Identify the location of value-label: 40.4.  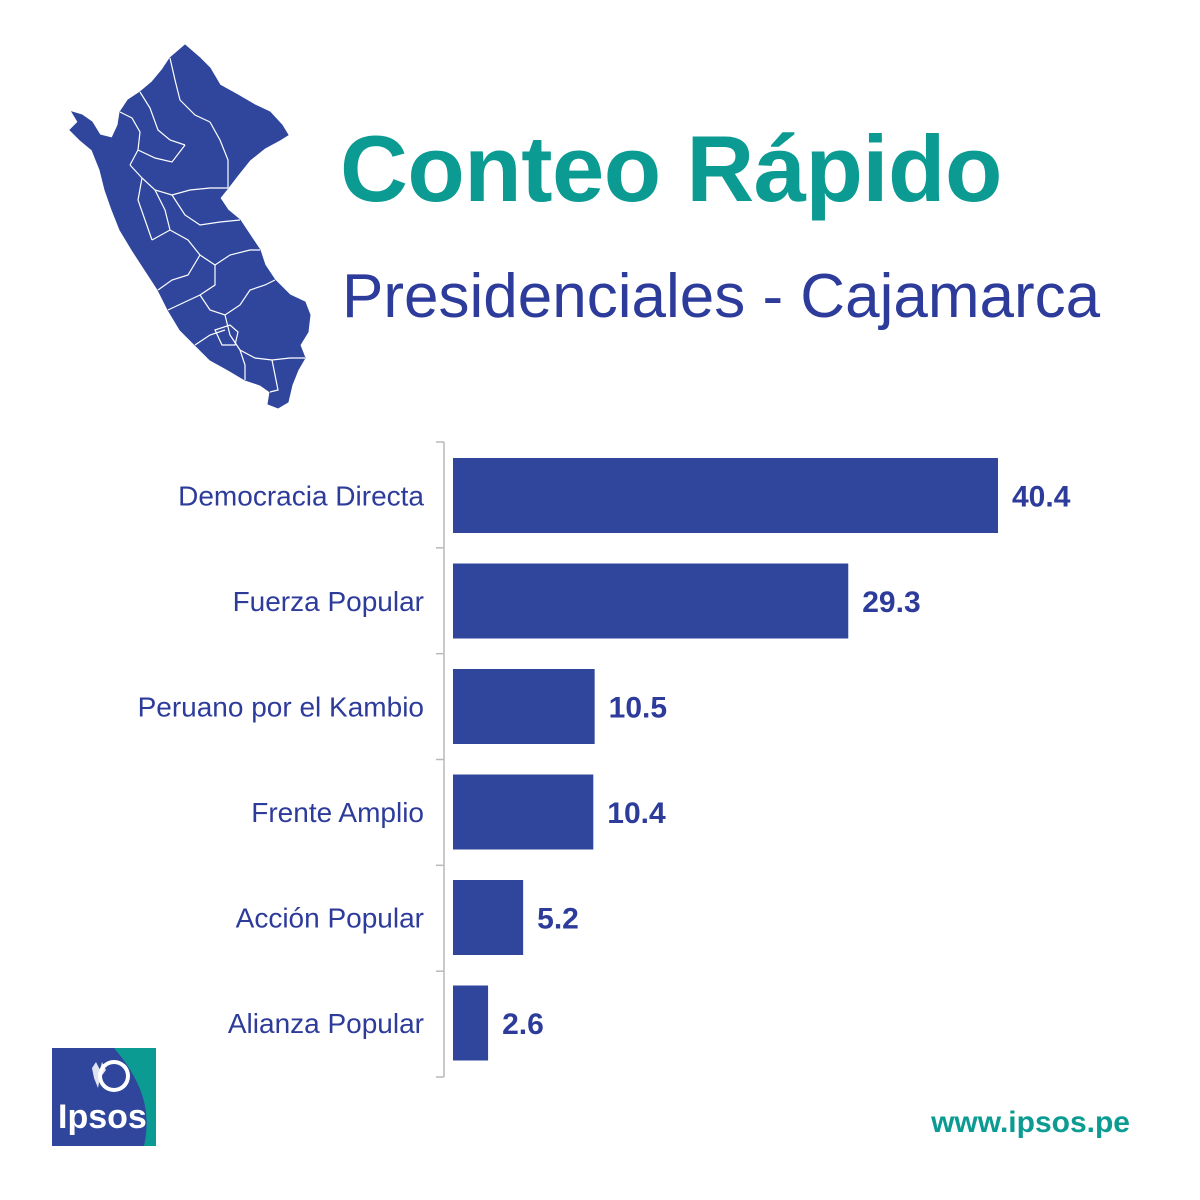
(1041, 497).